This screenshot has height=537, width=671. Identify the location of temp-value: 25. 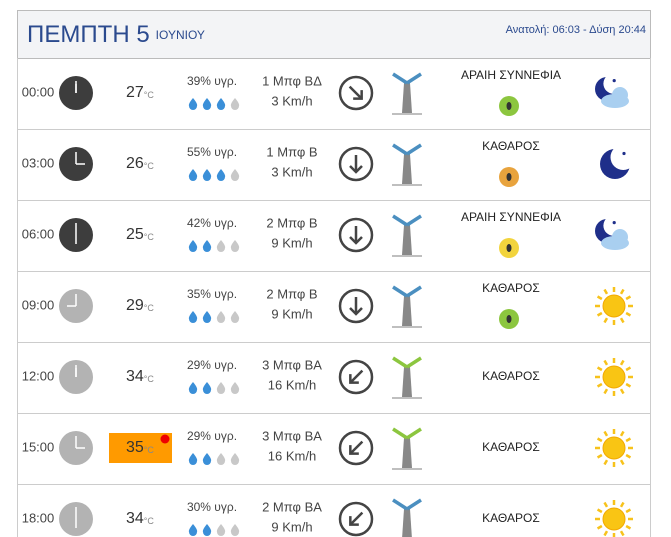
(135, 234).